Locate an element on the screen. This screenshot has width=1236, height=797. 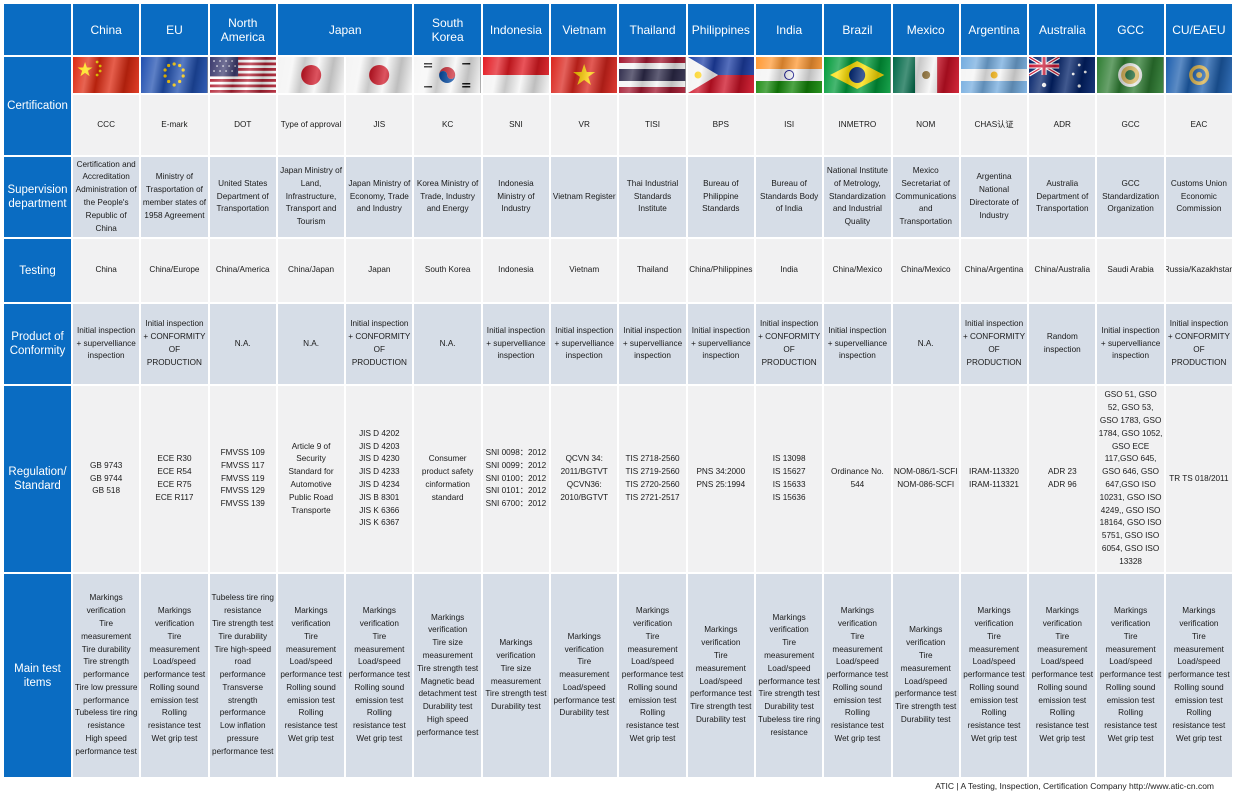
cert-cell: NOM is located at coordinates (925, 125).